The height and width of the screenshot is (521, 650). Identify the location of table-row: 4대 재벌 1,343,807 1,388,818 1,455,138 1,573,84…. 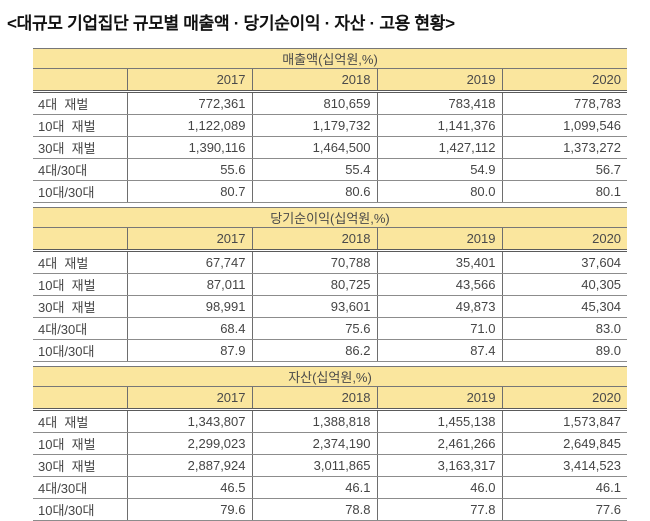
(330, 421).